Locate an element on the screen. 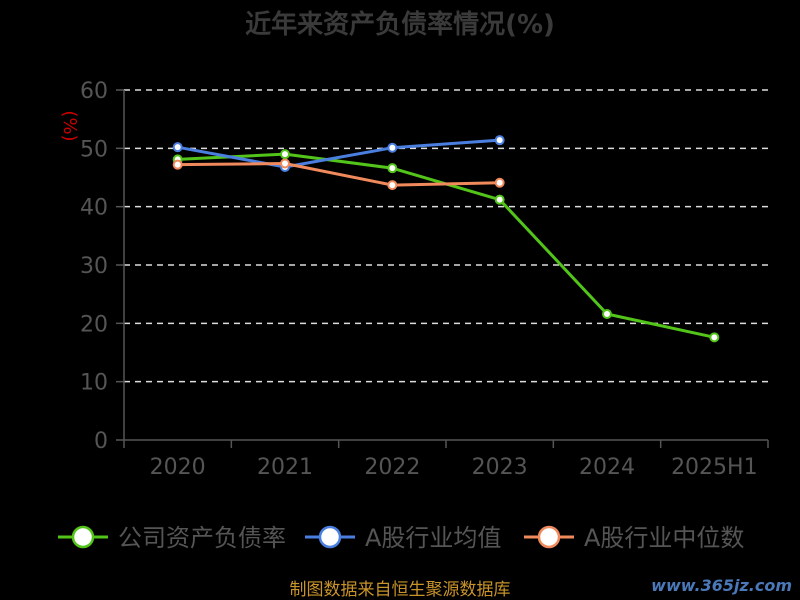 Image resolution: width=800 pixels, height=600 pixels. y-tick-label: 10 is located at coordinates (94, 383).